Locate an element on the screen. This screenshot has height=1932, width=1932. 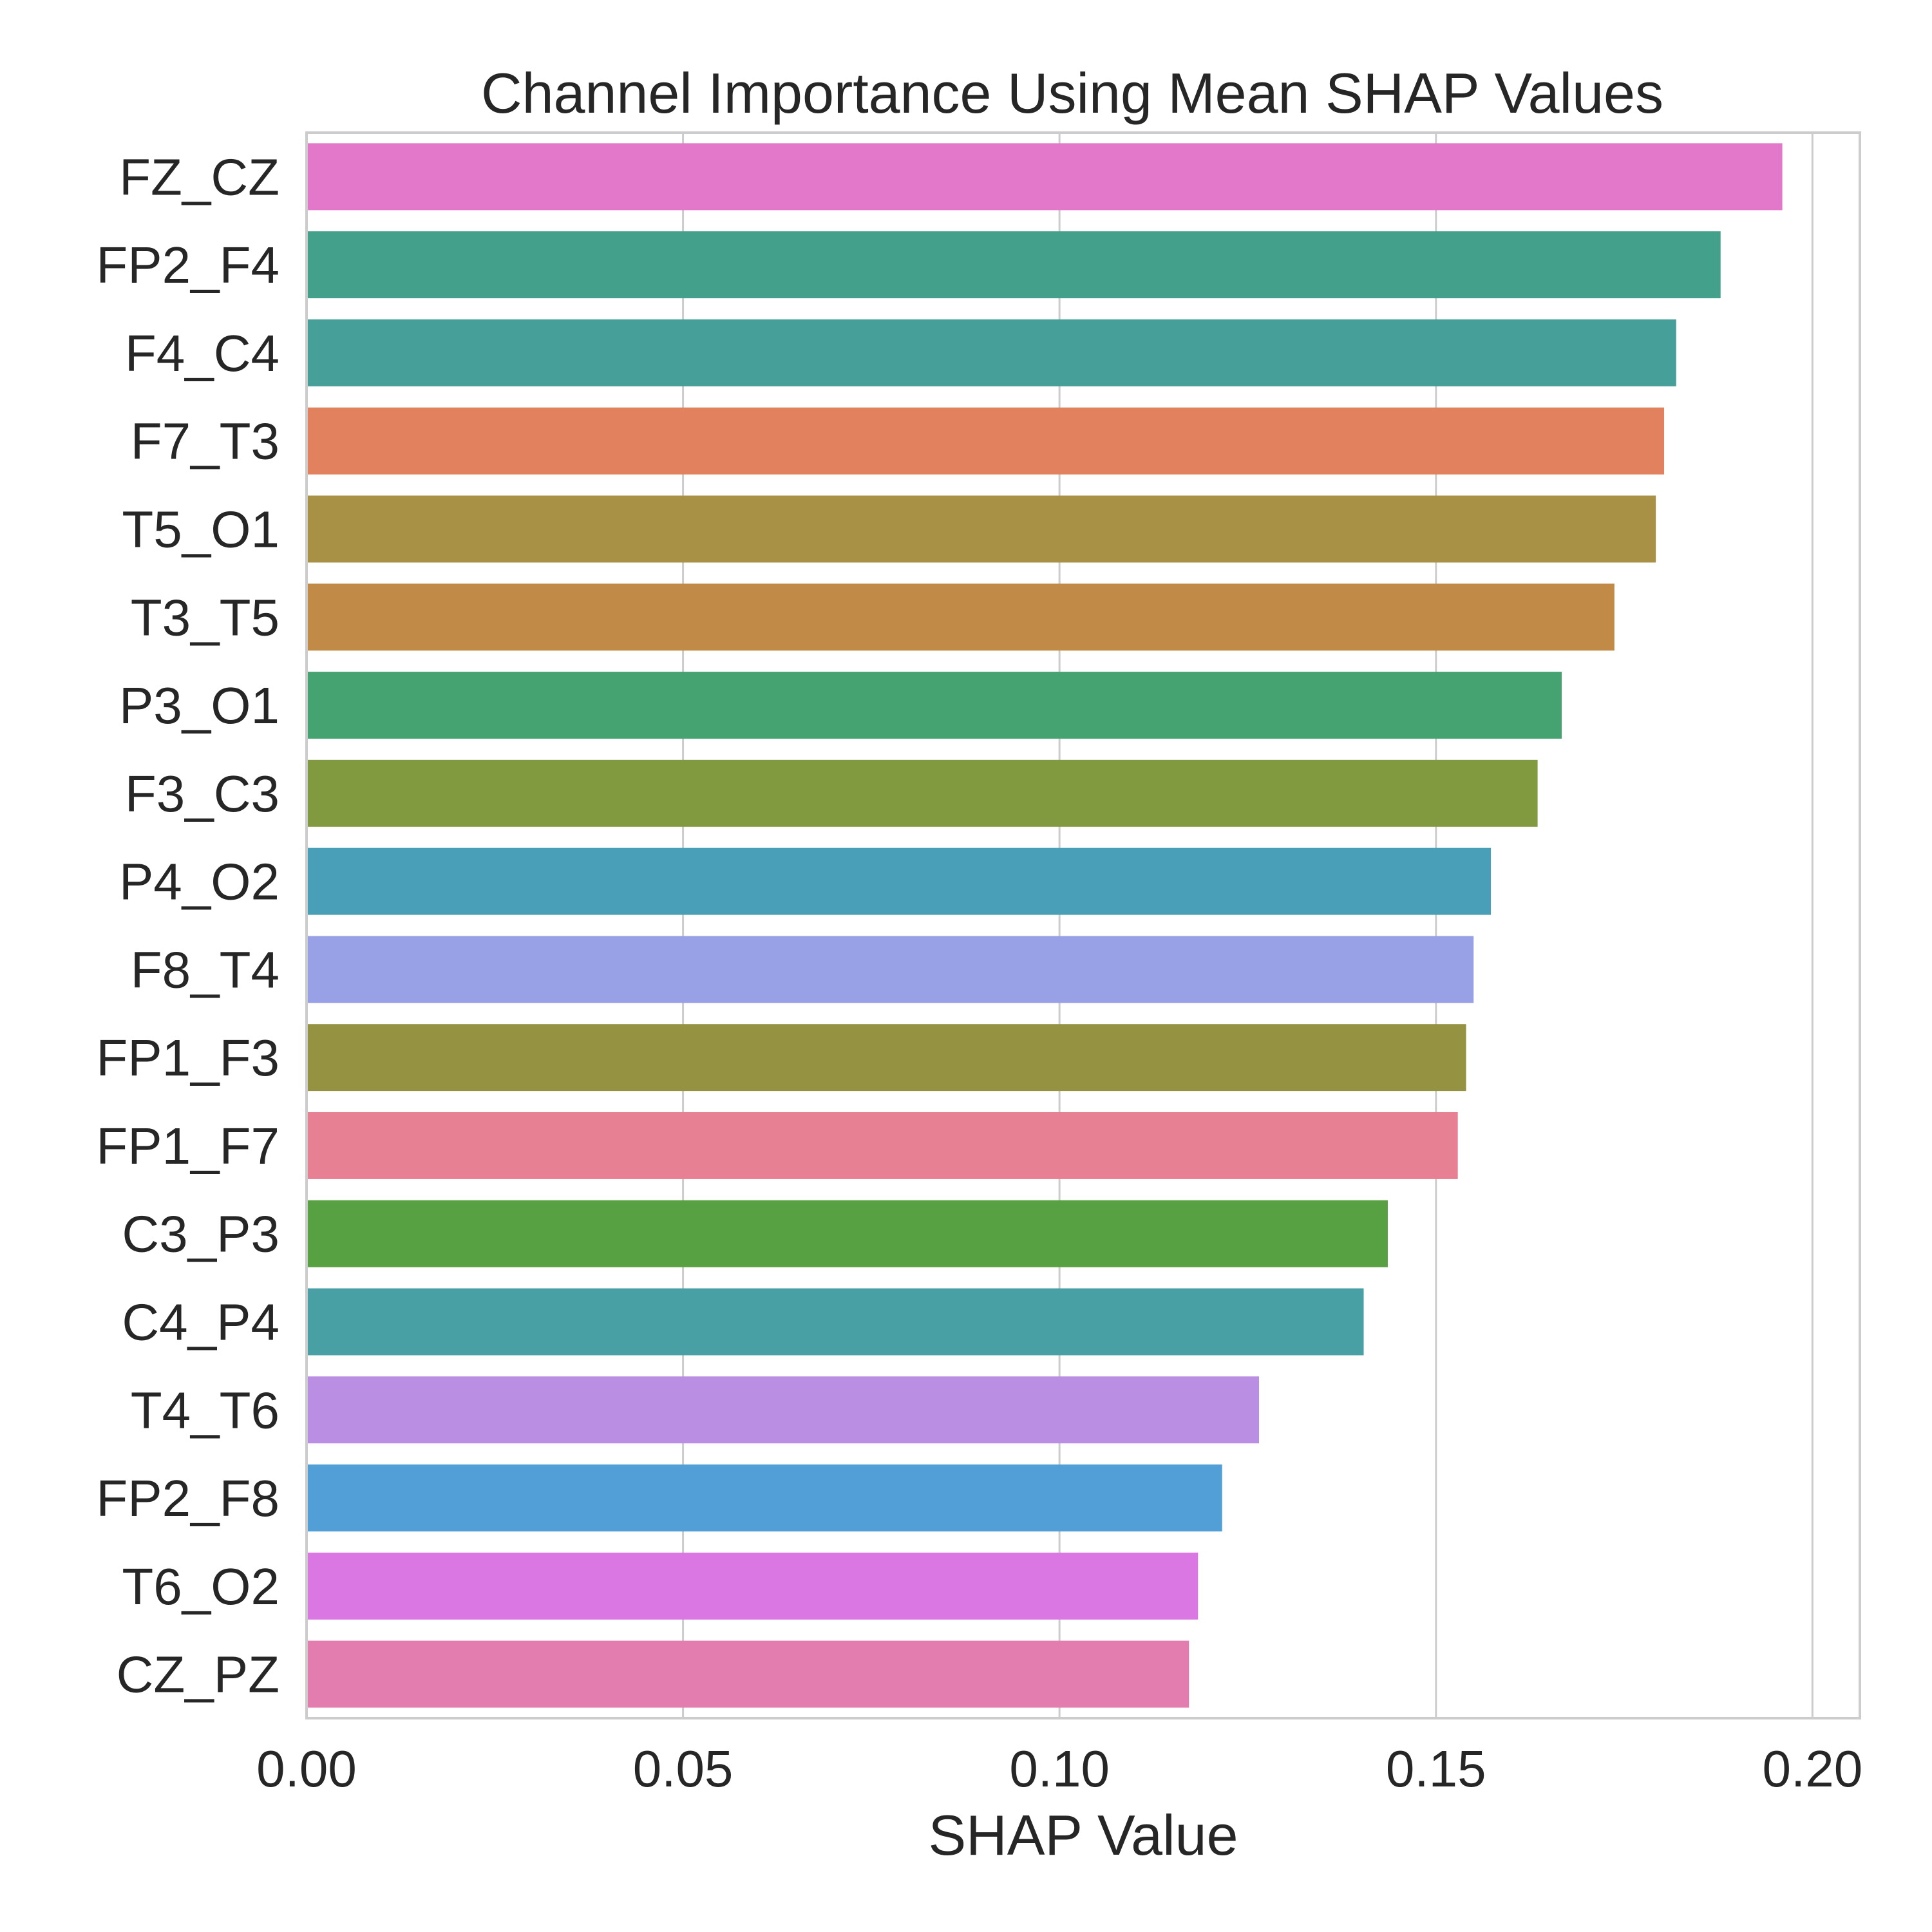
y-tick-label: FZ_CZ is located at coordinates (199, 176).